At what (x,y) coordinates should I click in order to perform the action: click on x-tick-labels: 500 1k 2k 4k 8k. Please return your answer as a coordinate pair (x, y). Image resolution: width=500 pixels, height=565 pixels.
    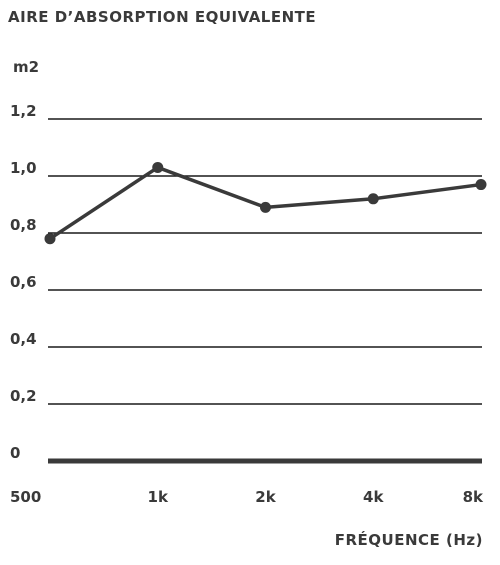
    Looking at the image, I should click on (247, 497).